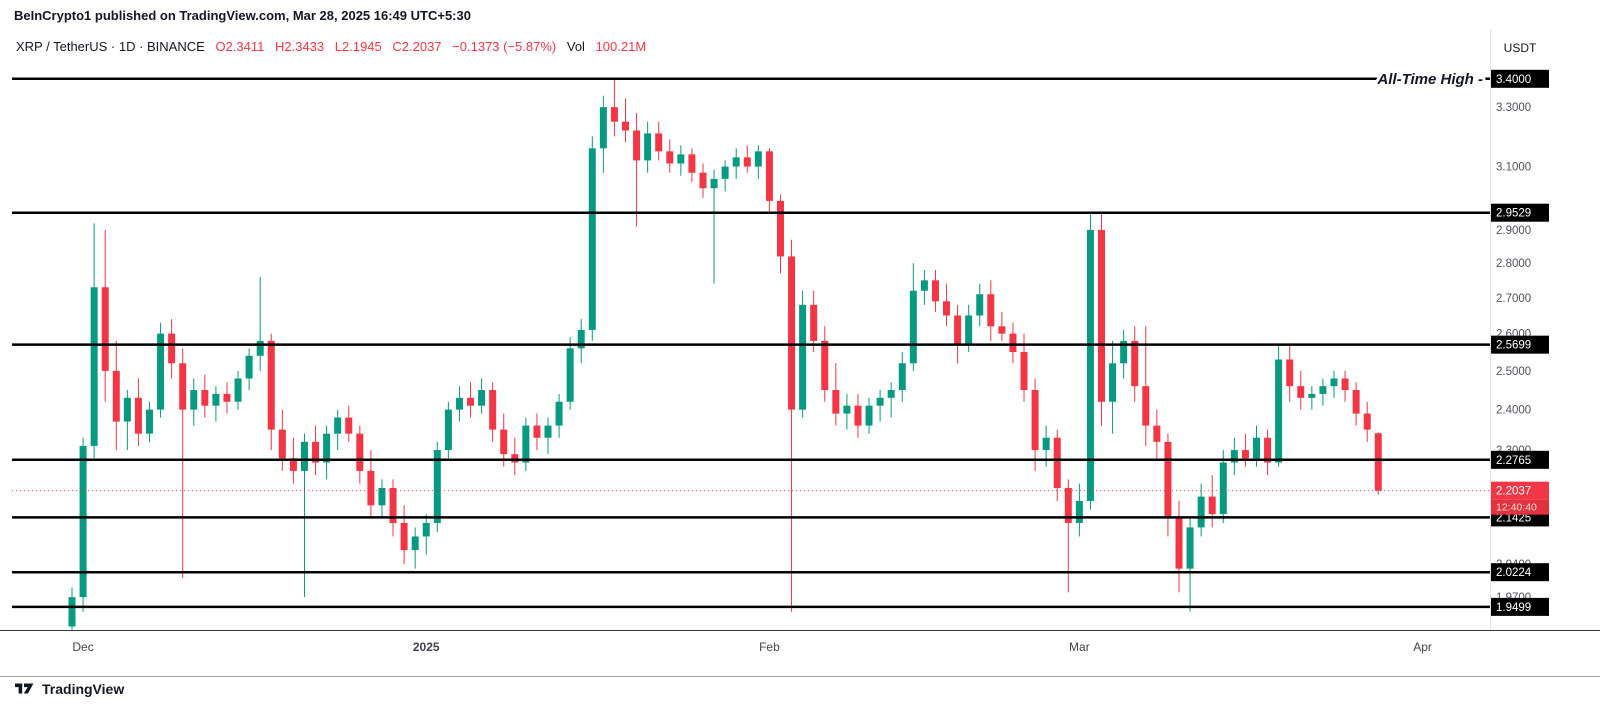  I want to click on volume-label: Vol, so click(575, 46).